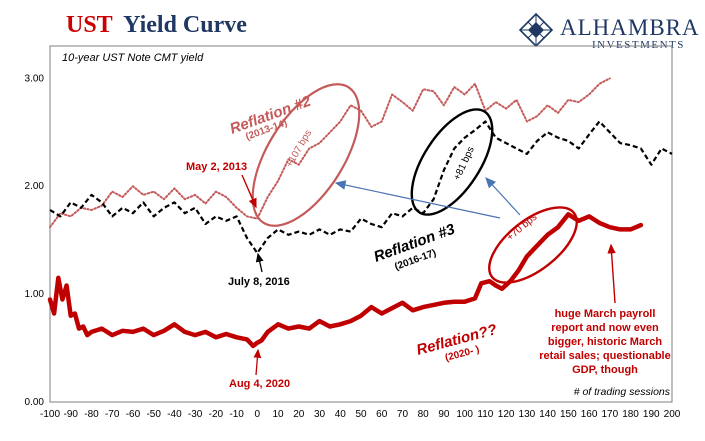  Describe the element at coordinates (236, 414) in the screenshot. I see `x-tick-label: -10` at that location.